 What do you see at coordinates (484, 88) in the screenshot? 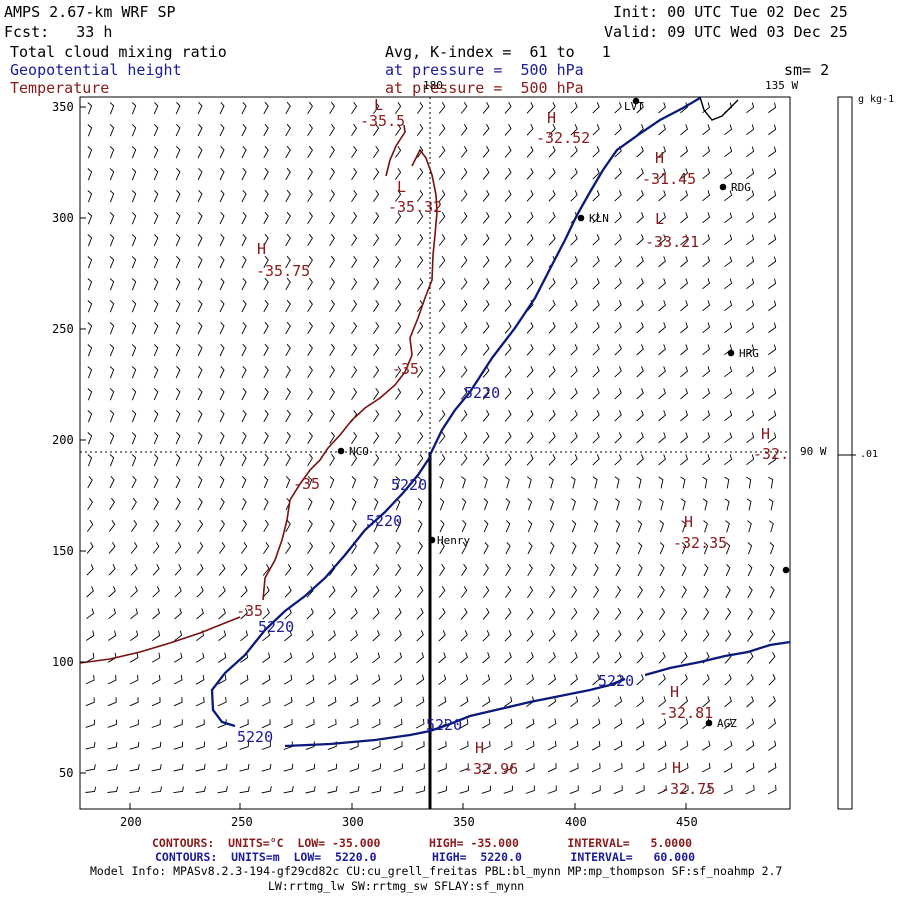
I see `pressure-level-temp: at pressure = 500 hPa` at bounding box center [484, 88].